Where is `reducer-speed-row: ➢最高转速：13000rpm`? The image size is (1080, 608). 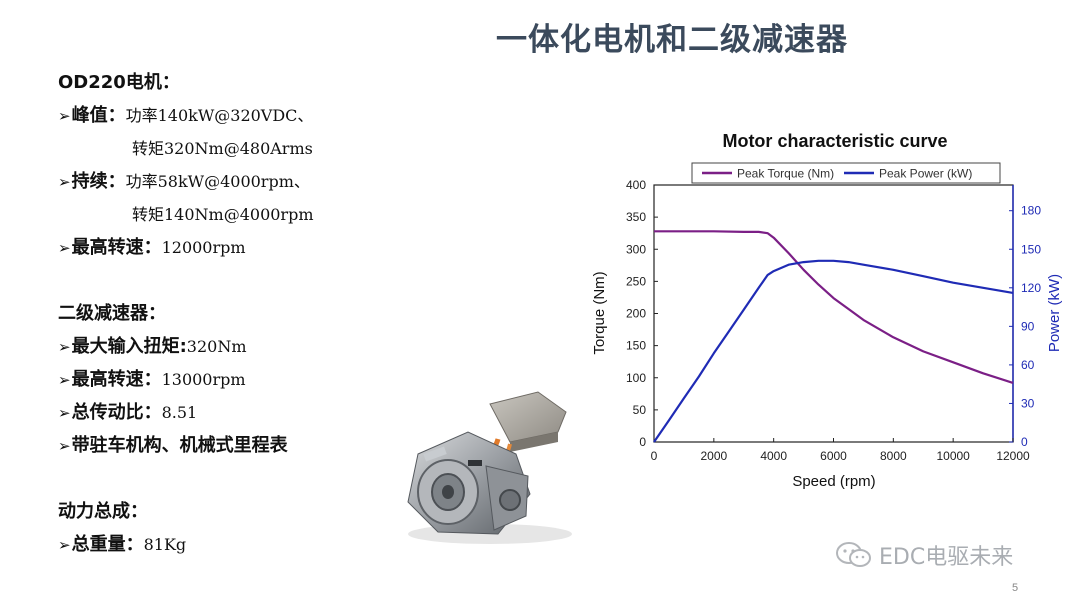 reducer-speed-row: ➢最高转速：13000rpm is located at coordinates (228, 379).